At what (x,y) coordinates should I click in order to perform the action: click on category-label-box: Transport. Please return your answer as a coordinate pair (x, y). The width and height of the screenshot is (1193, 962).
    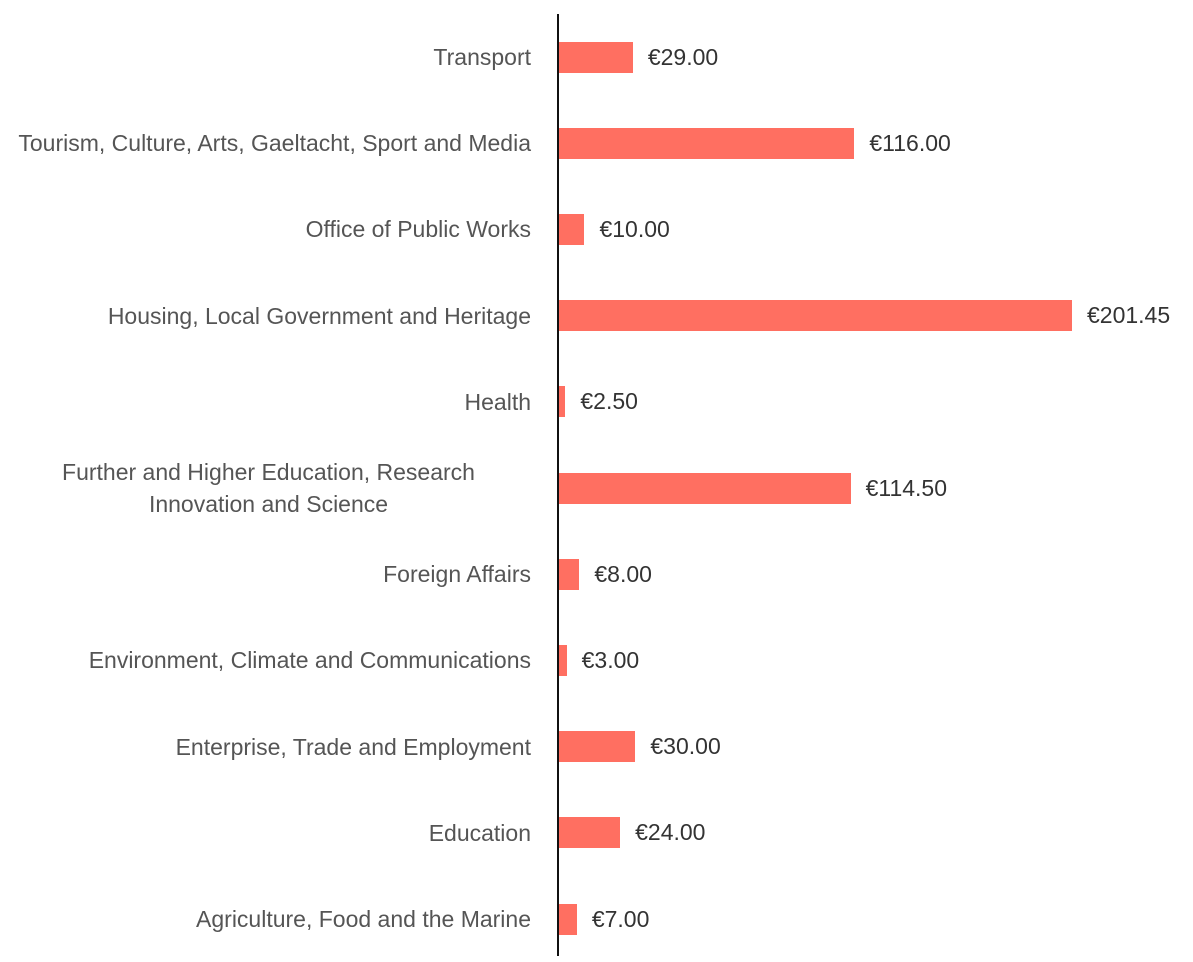
    Looking at the image, I should click on (268, 57).